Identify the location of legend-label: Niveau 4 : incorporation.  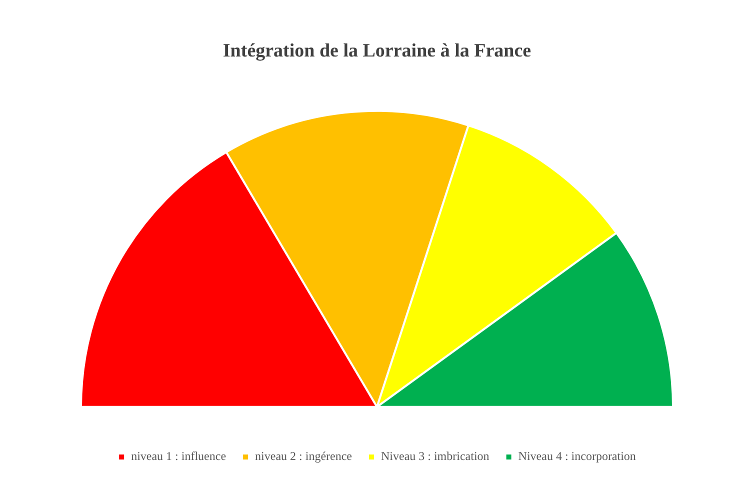
(577, 456).